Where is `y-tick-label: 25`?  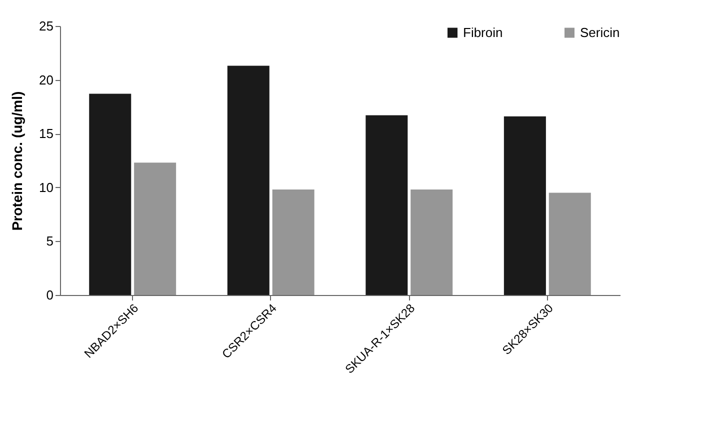
y-tick-label: 25 is located at coordinates (46, 26).